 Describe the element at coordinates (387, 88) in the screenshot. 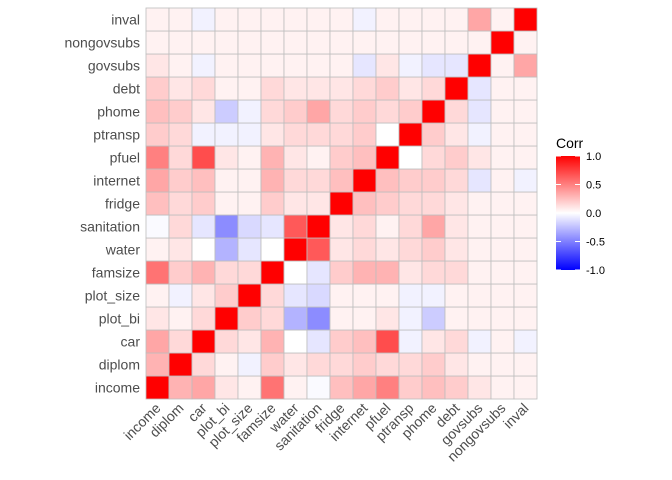

I see `heatmap-cell-debt-pfuel` at that location.